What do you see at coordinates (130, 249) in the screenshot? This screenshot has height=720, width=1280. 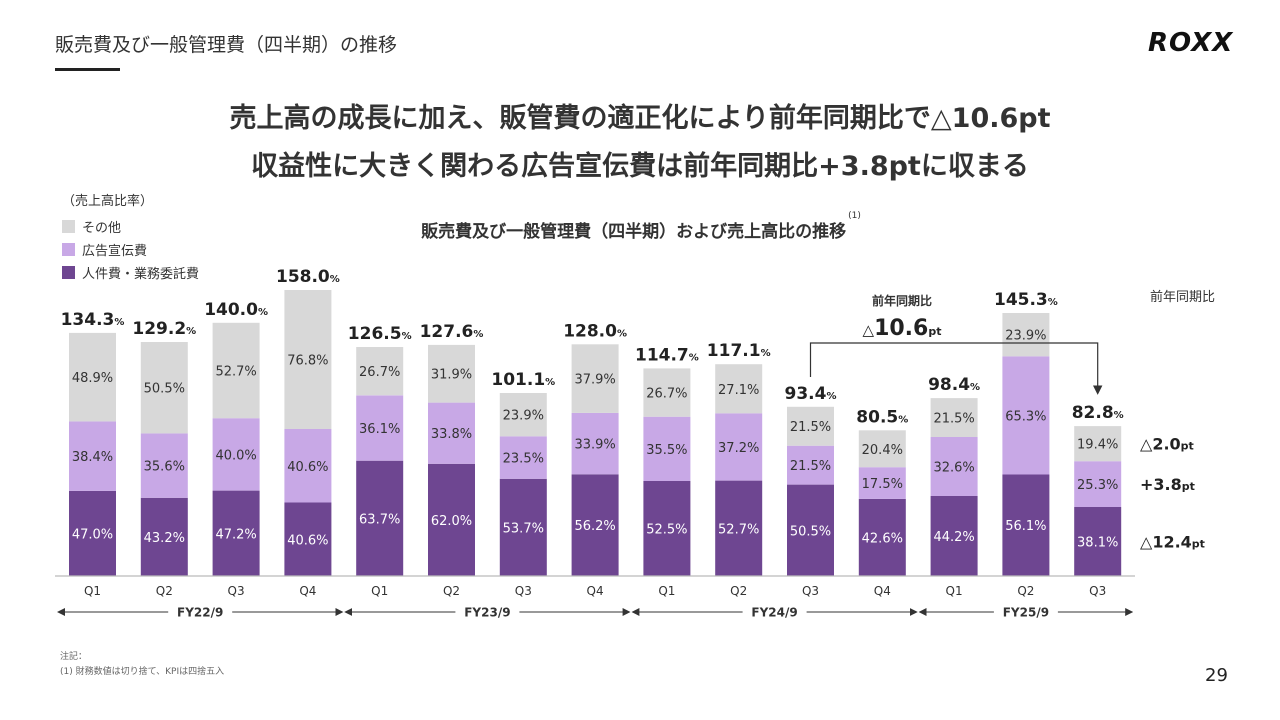 I see `legend-item-advertising: 広告宣伝費` at bounding box center [130, 249].